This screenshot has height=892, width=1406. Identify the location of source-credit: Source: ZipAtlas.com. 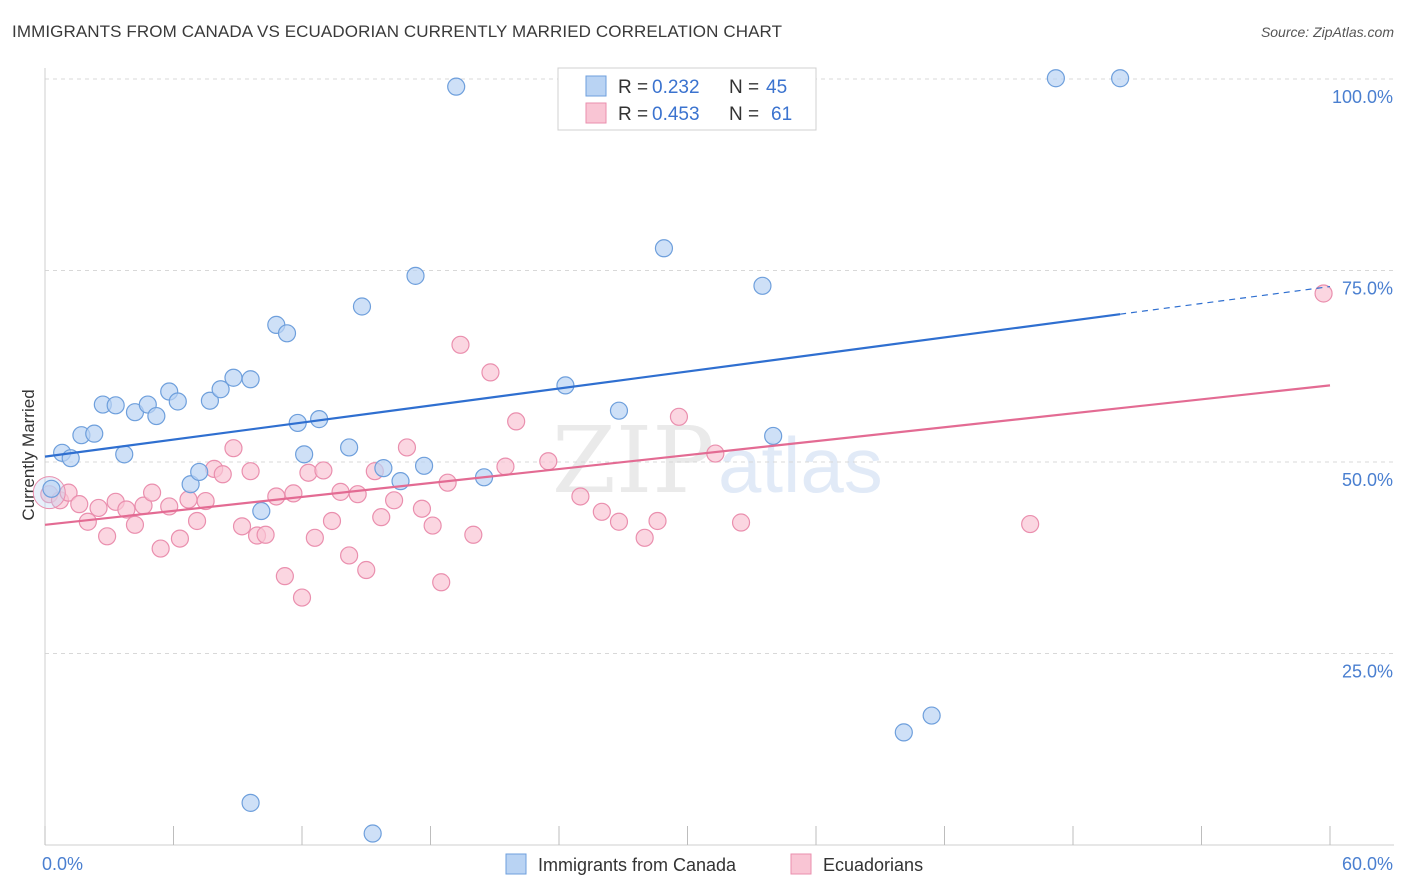
(1327, 32).